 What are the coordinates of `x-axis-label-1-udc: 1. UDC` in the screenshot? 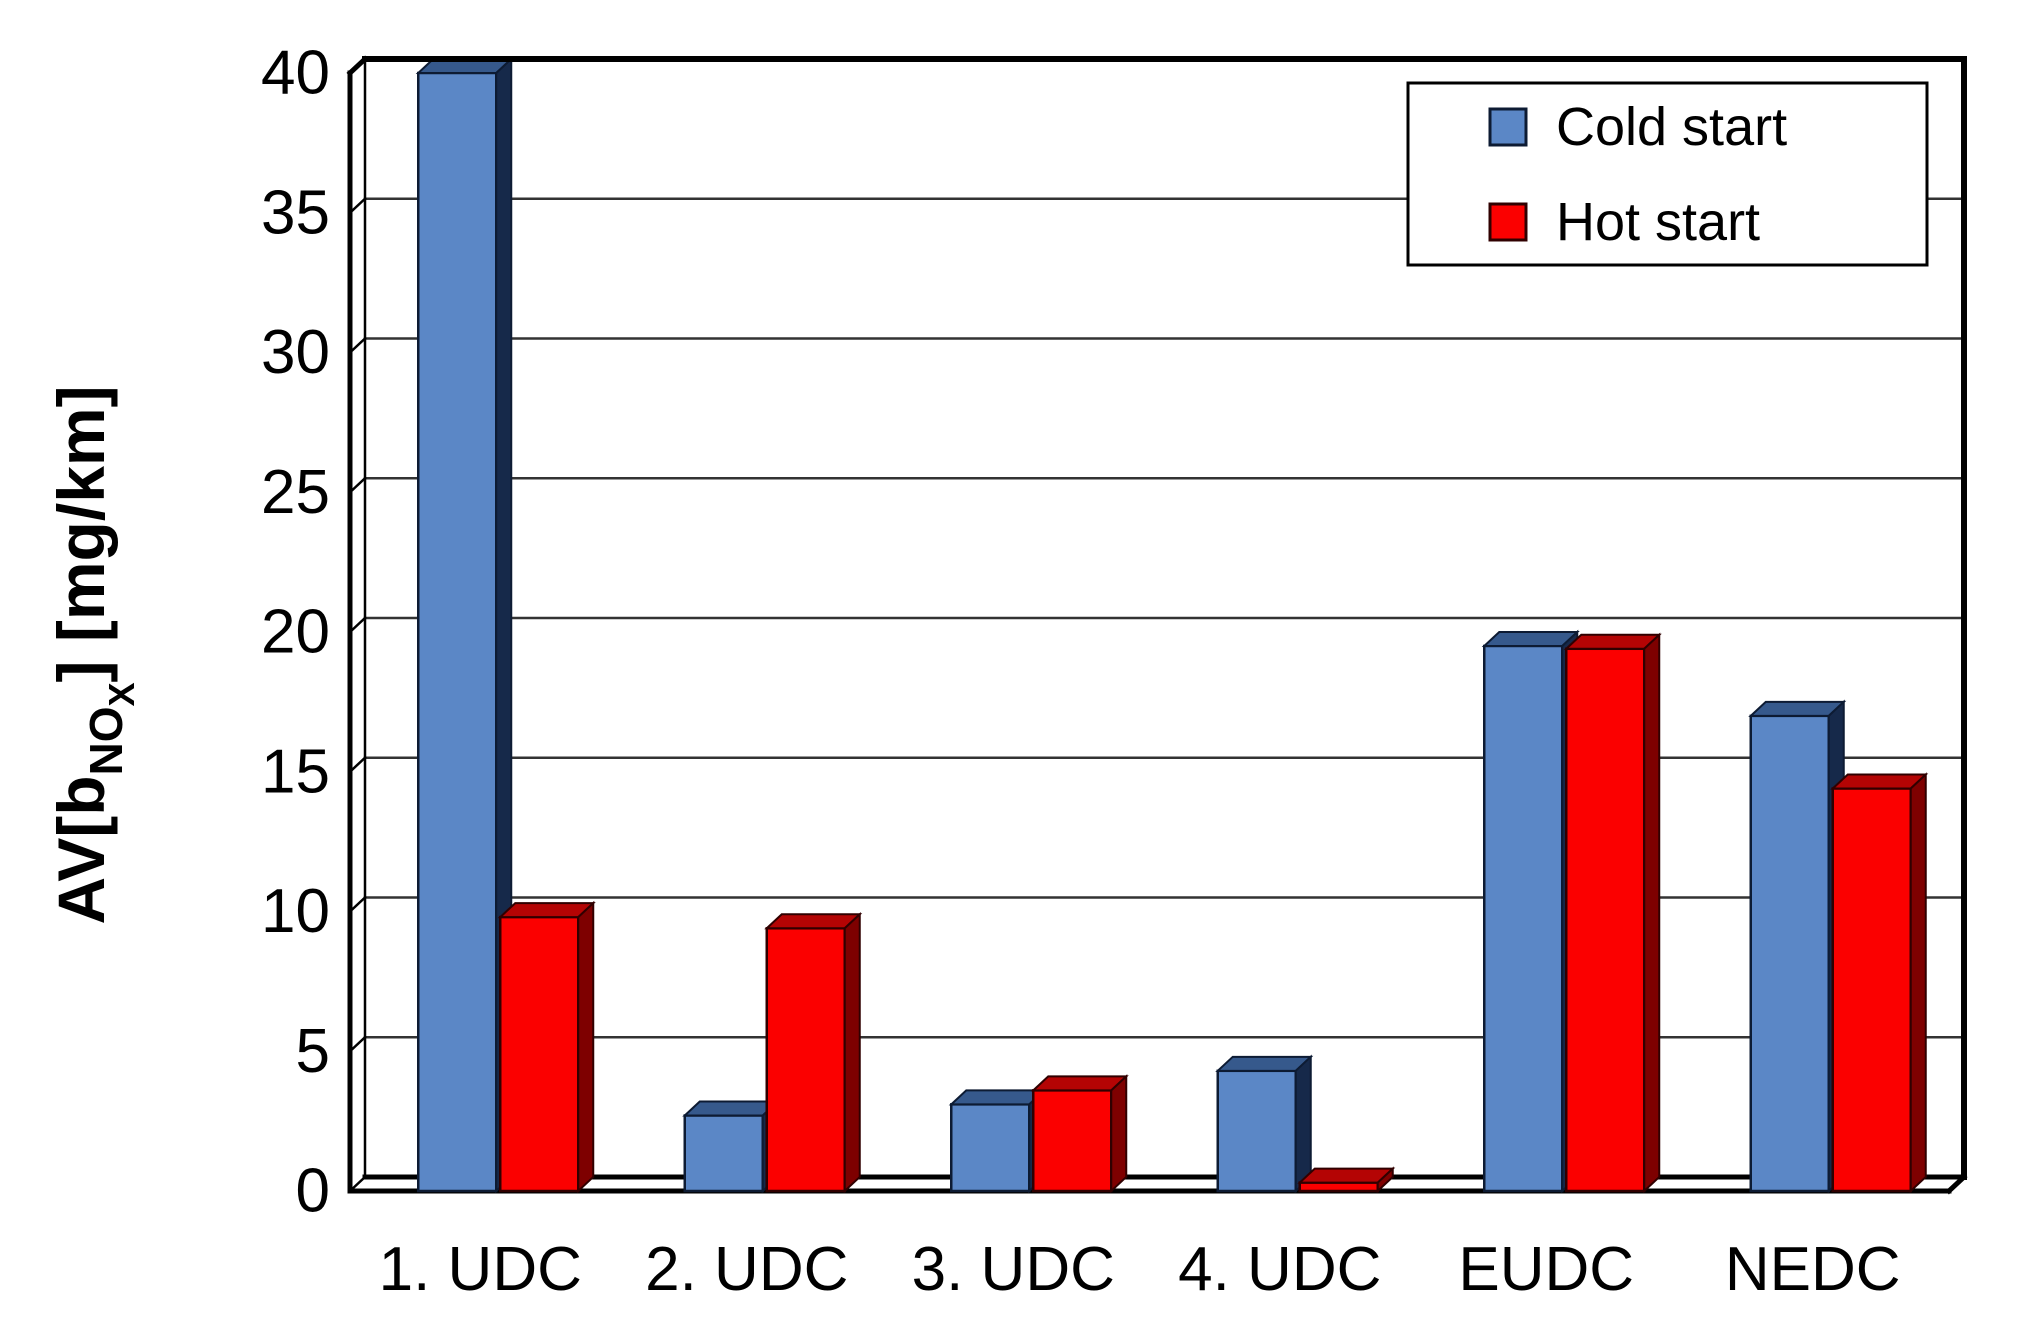 It's located at (480, 1269).